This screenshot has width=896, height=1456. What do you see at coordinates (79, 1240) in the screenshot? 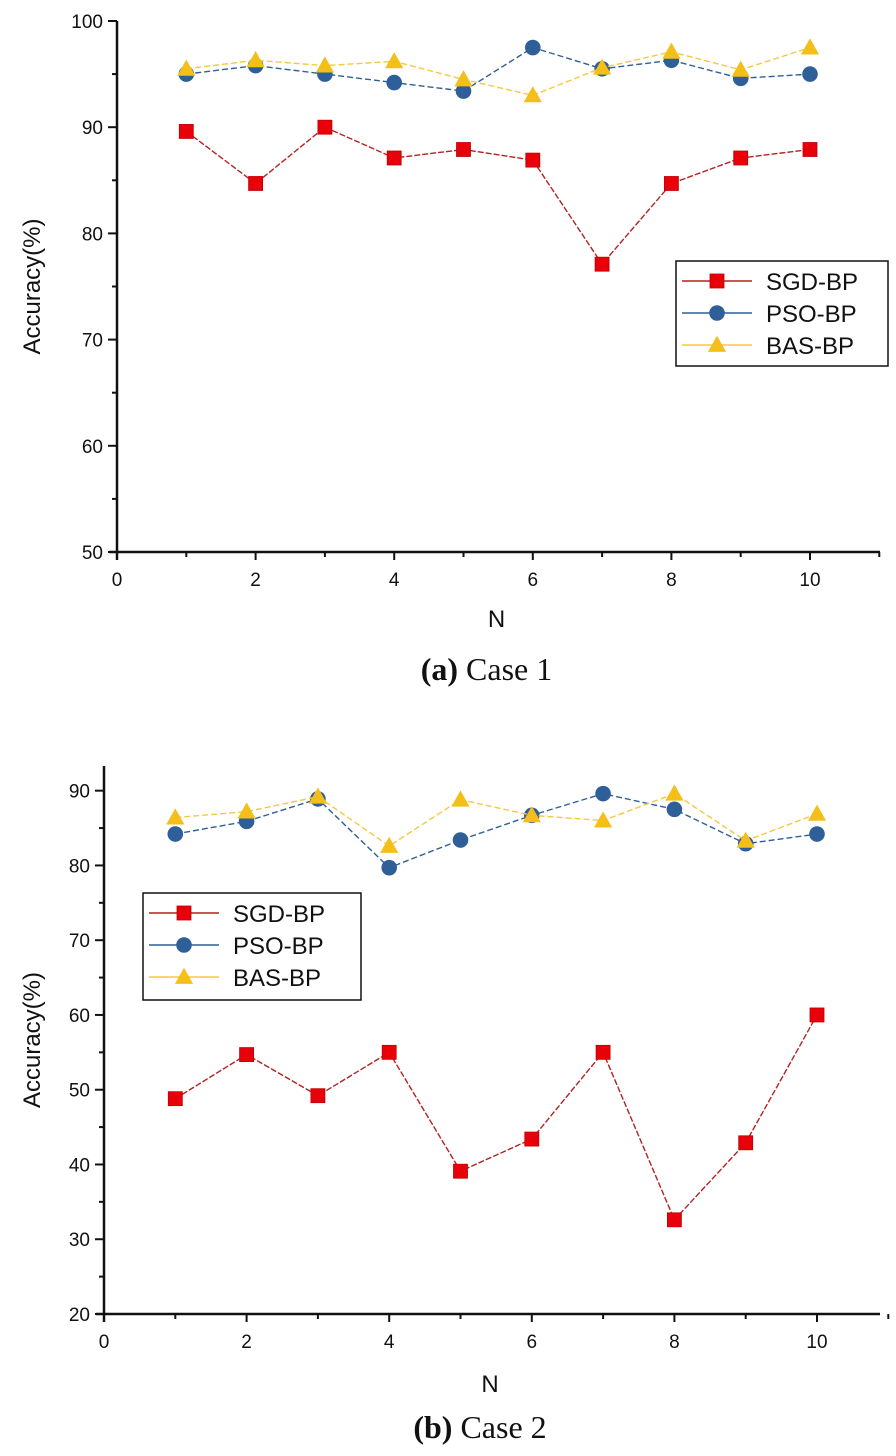
I see `y-tick-label: 30` at bounding box center [79, 1240].